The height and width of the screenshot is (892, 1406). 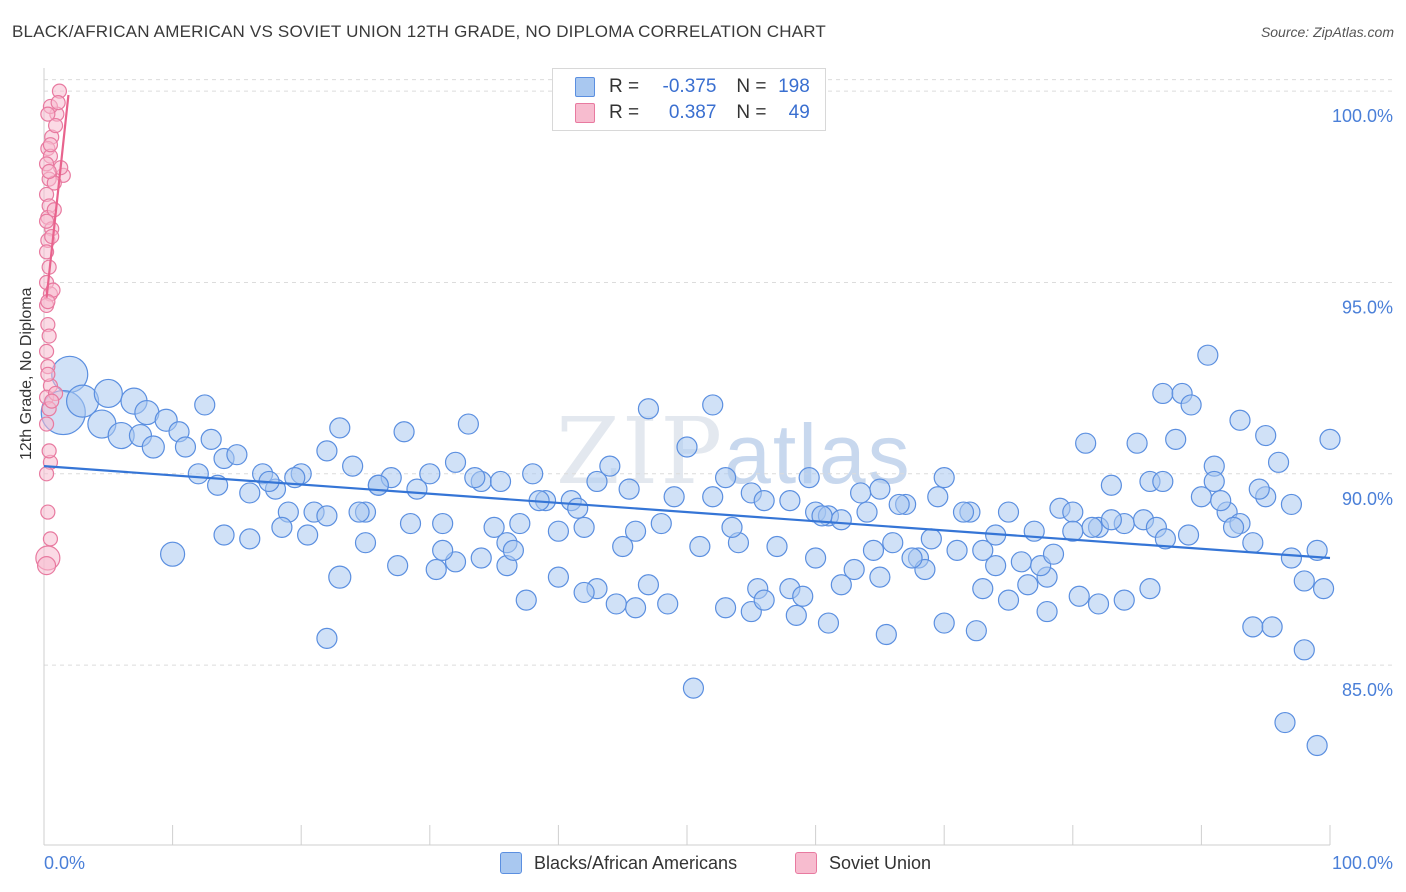 I want to click on legend-n-value: 198, so click(x=794, y=86).